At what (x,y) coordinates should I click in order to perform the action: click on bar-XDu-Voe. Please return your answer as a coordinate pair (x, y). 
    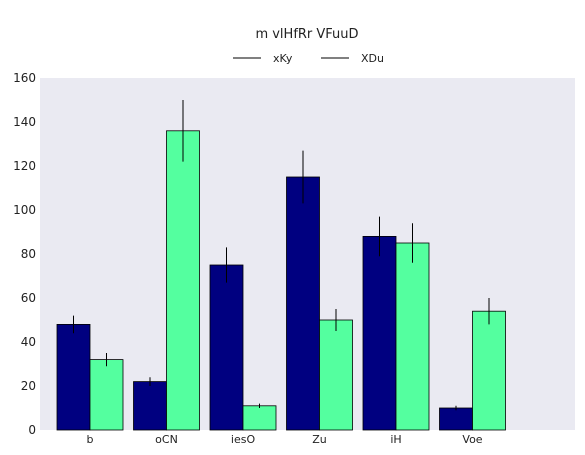
    Looking at the image, I should click on (489, 370).